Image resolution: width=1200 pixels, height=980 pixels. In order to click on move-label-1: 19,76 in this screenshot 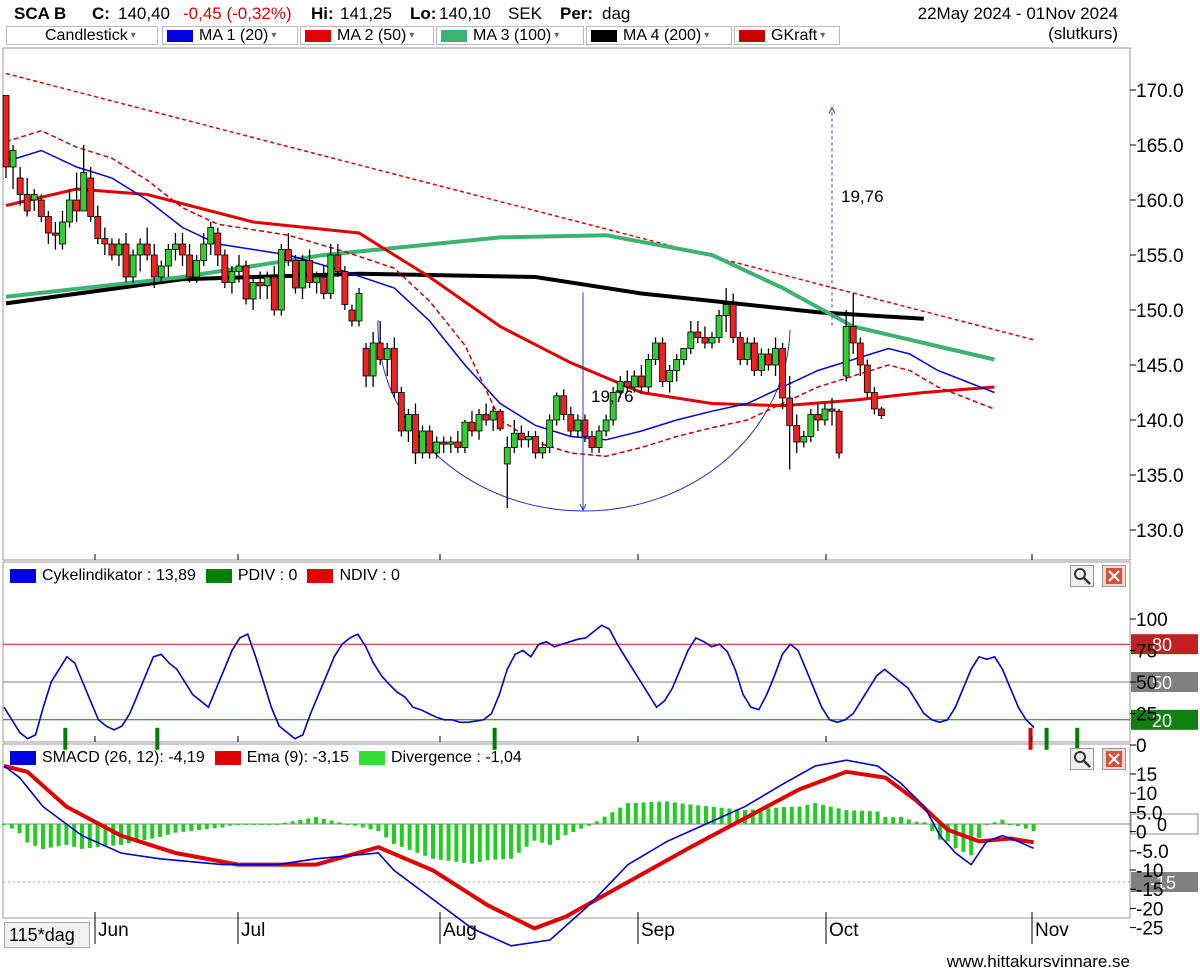, I will do `click(612, 396)`.